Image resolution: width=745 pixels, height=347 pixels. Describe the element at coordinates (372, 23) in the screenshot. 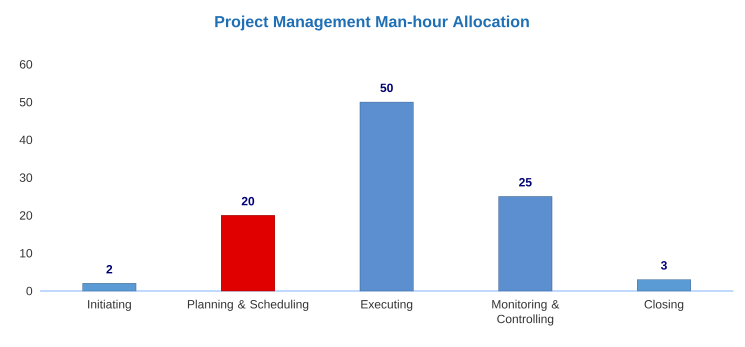

I see `chart-title: Project Management Man-hour Allocation` at that location.